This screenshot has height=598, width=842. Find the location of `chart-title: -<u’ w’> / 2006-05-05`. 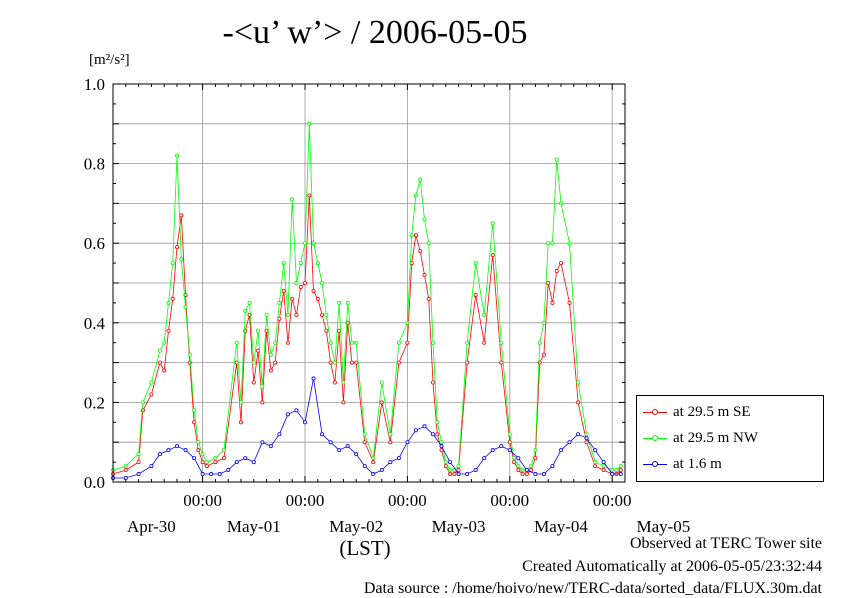

chart-title: -<u’ w’> / 2006-05-05 is located at coordinates (375, 32).